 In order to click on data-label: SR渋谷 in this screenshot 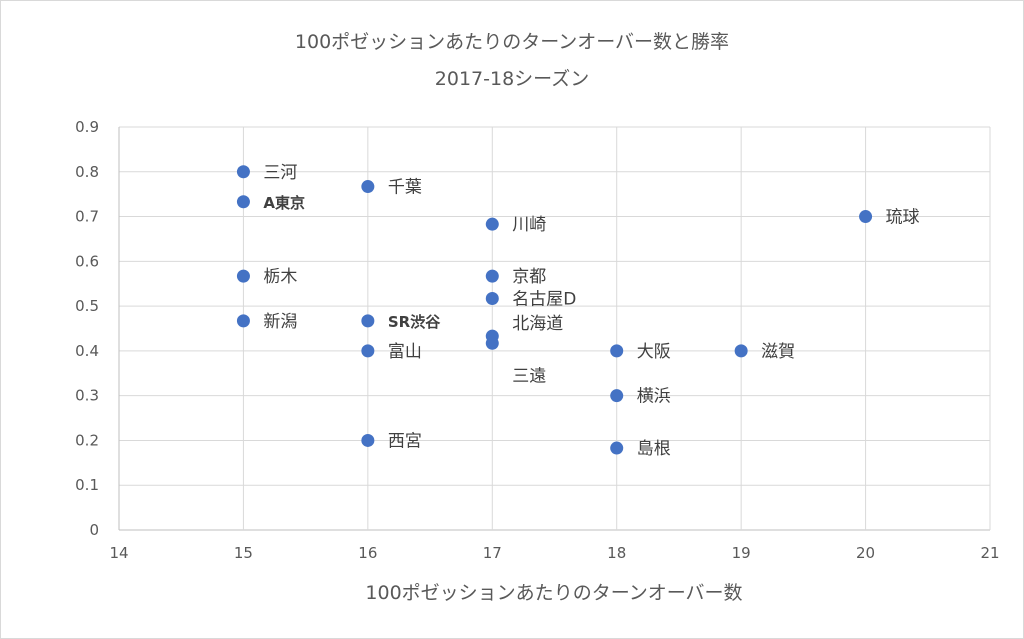, I will do `click(414, 322)`.